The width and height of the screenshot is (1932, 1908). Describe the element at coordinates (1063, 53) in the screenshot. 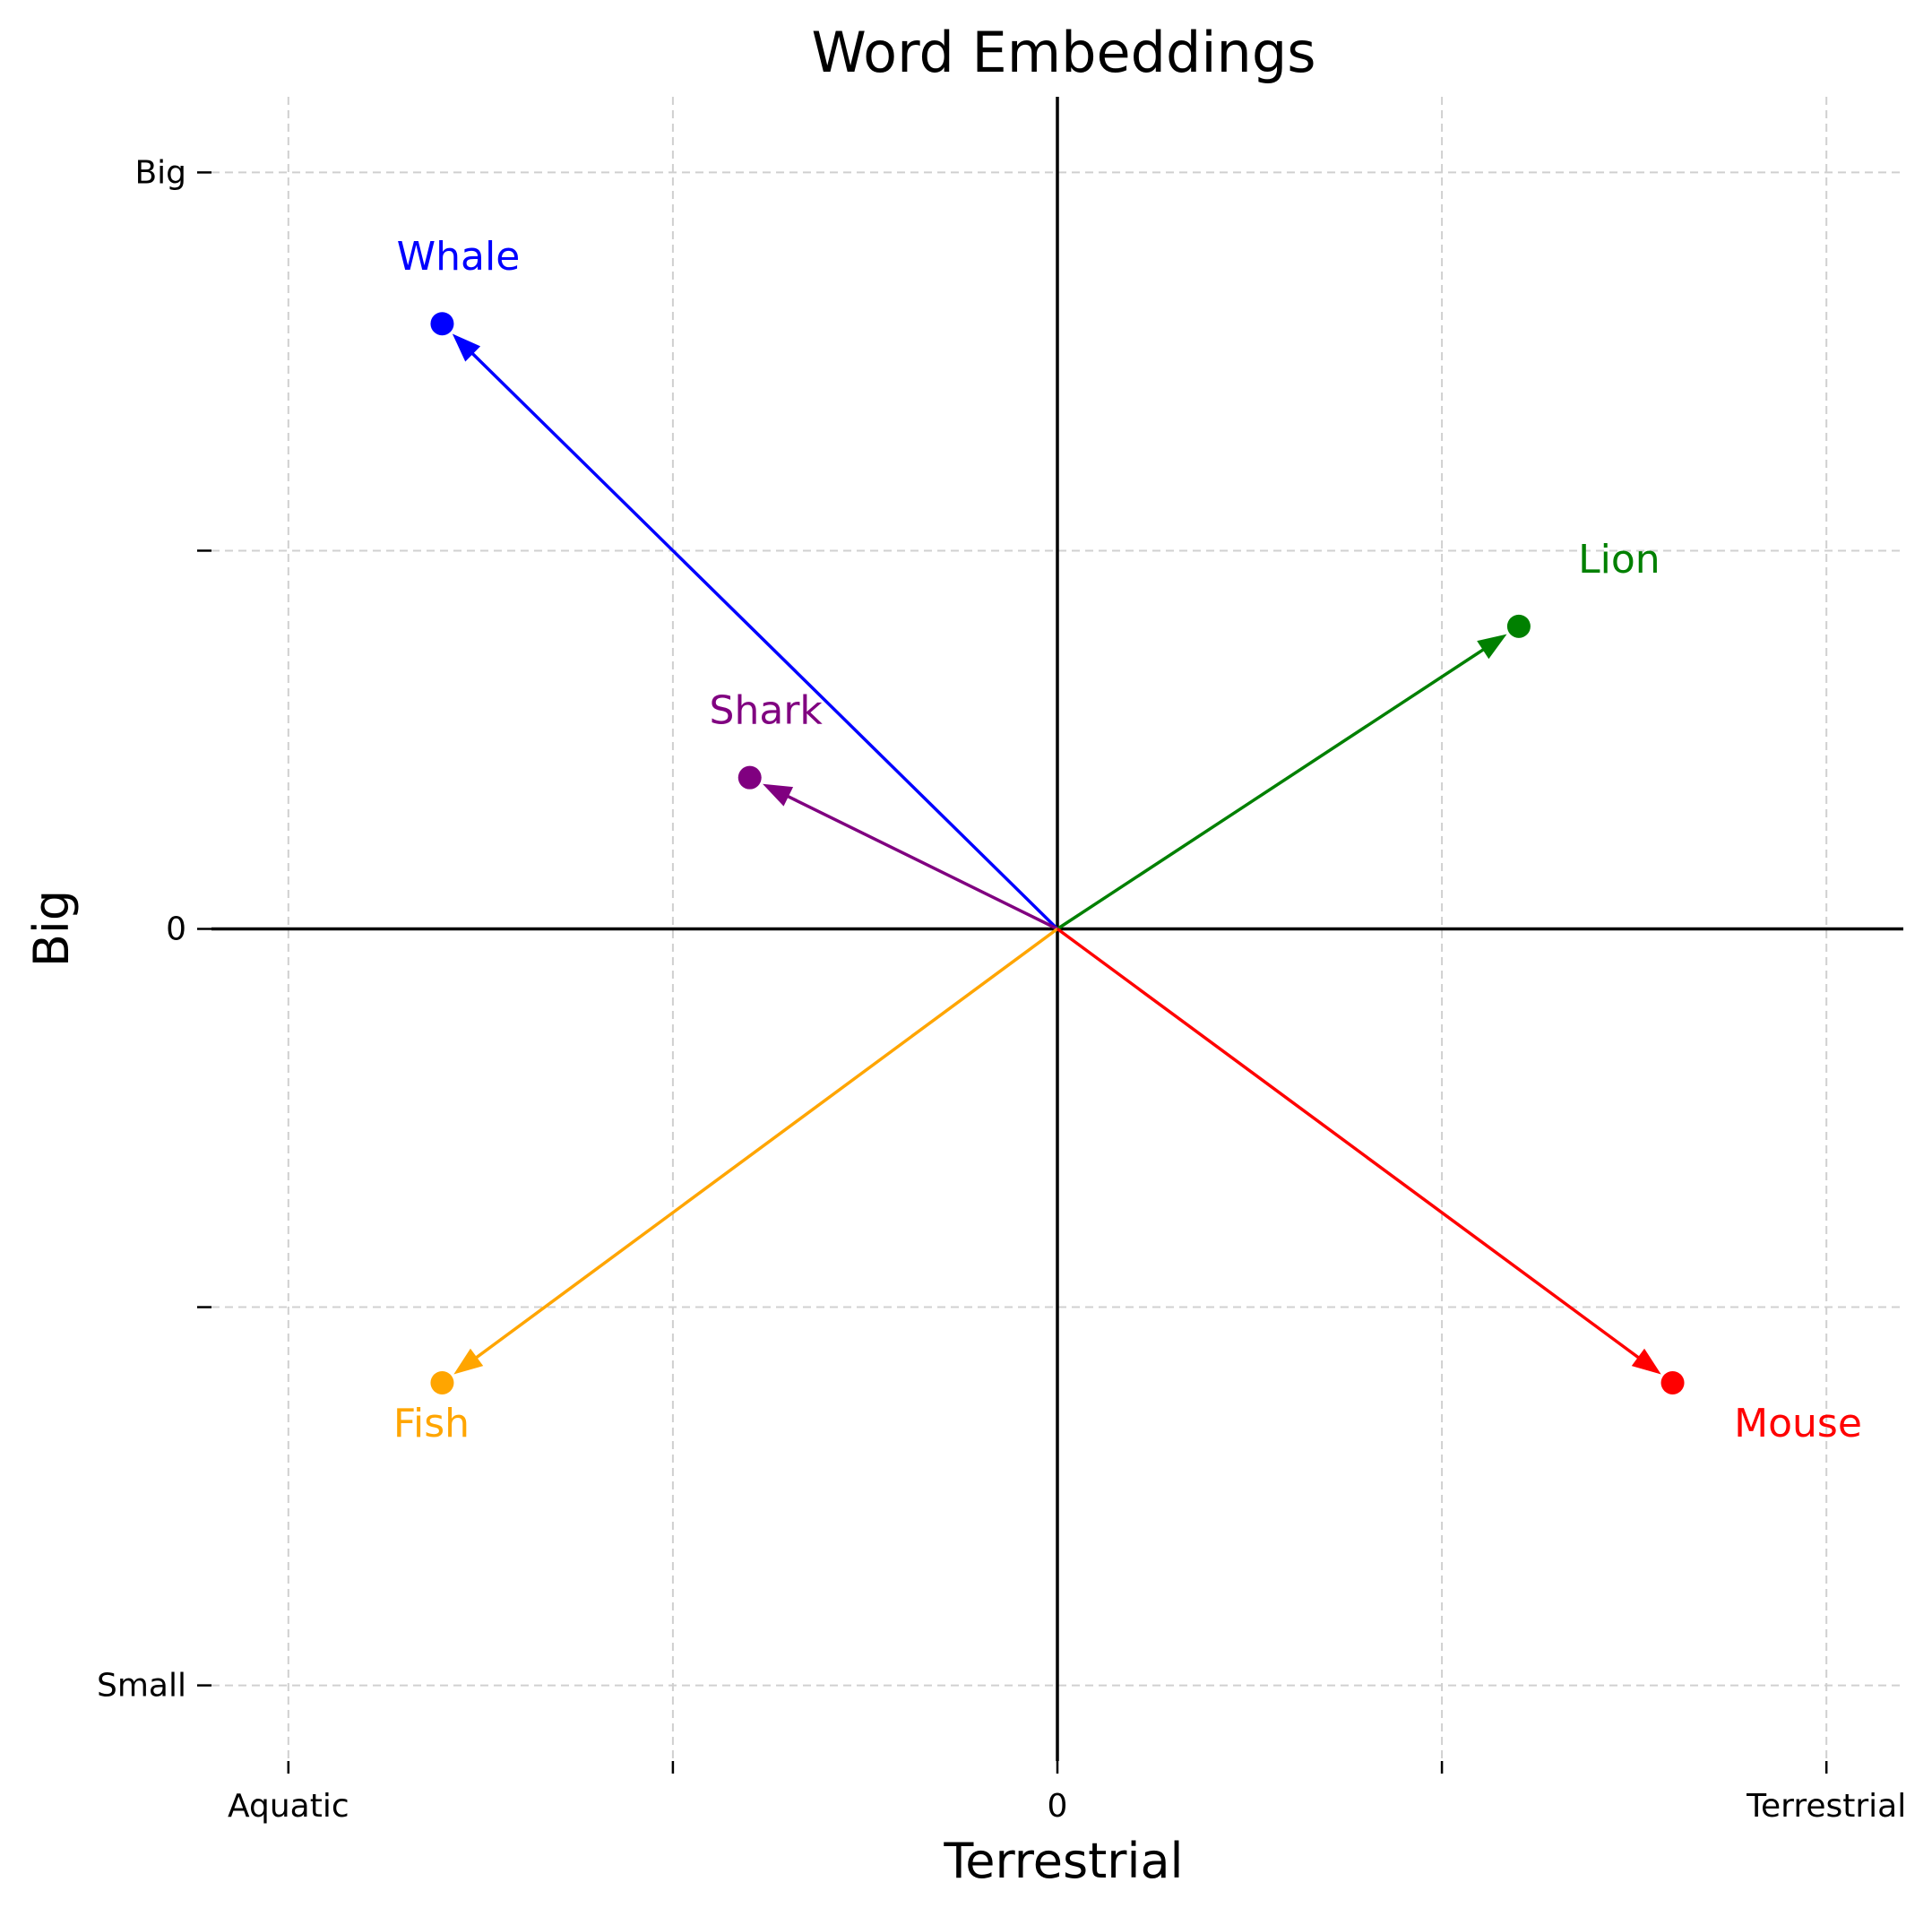

I see `chart-title: Word Embeddings` at that location.